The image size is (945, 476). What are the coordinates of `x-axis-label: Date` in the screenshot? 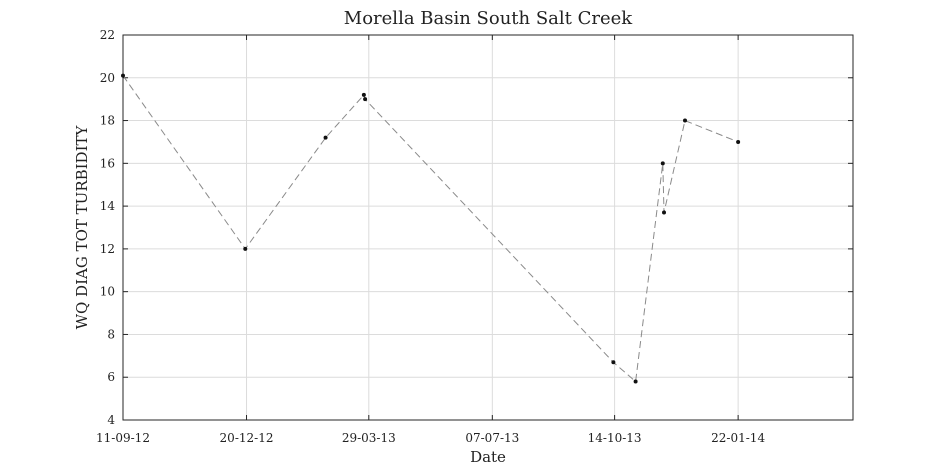 It's located at (488, 457).